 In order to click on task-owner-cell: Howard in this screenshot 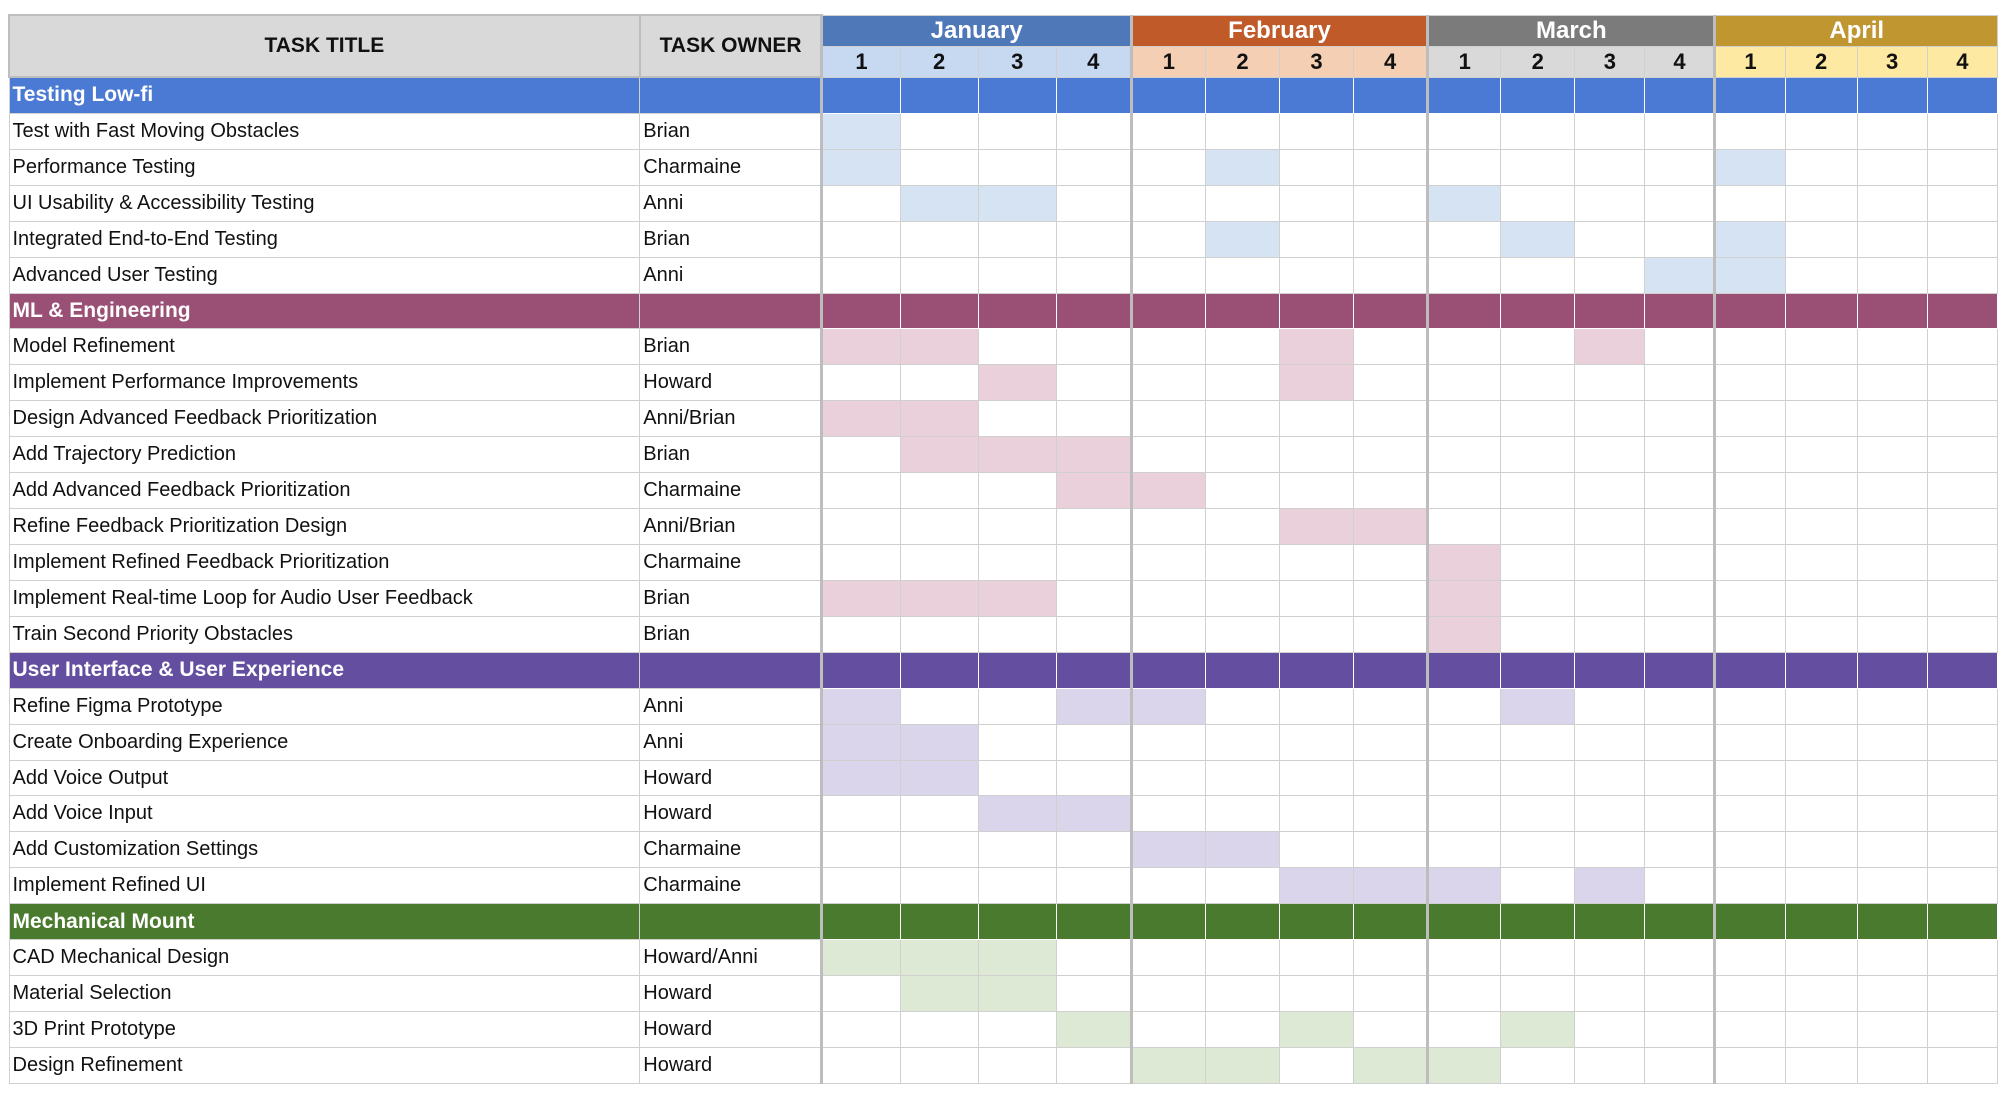, I will do `click(731, 1065)`.